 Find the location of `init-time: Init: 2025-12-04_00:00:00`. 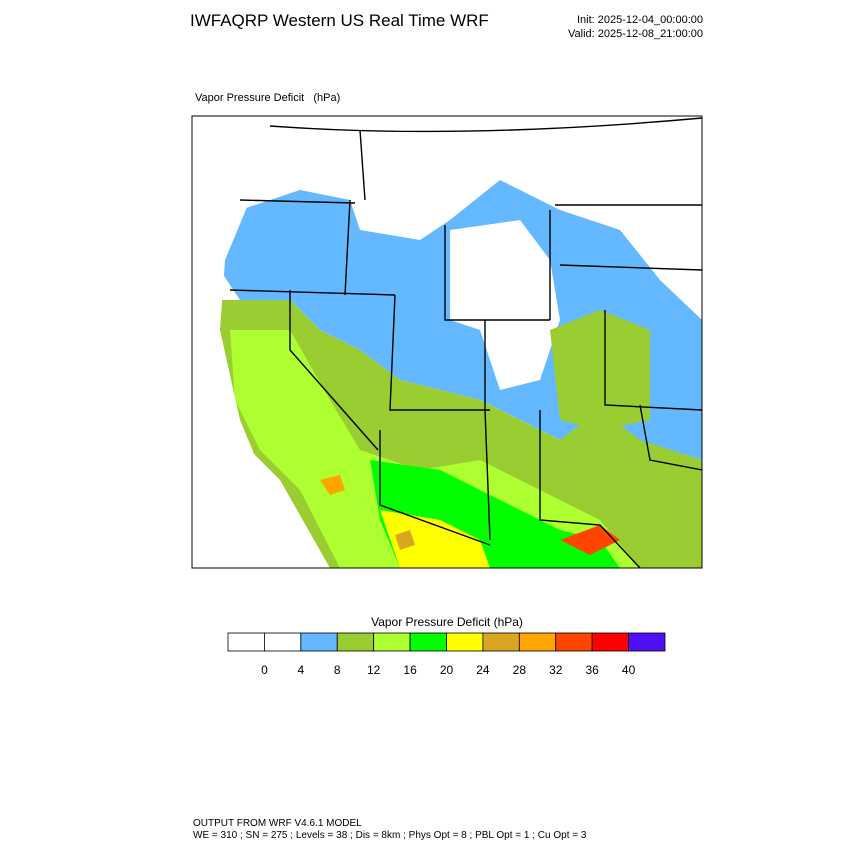

init-time: Init: 2025-12-04_00:00:00 is located at coordinates (640, 20).